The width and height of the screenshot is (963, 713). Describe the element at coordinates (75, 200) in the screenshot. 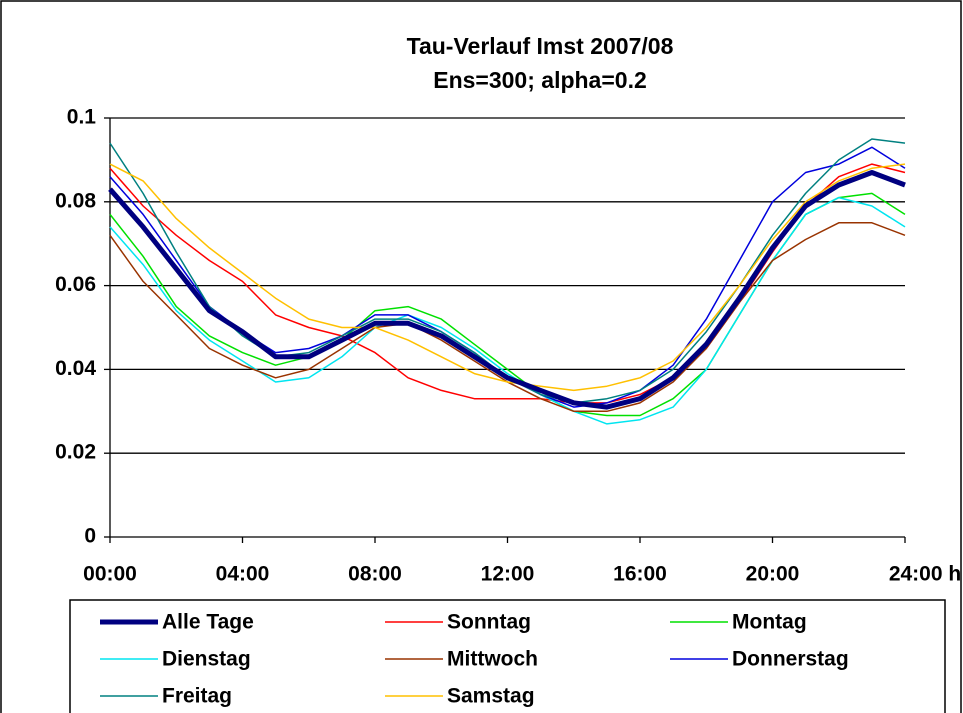

I see `y-tick-label: 0.08` at that location.